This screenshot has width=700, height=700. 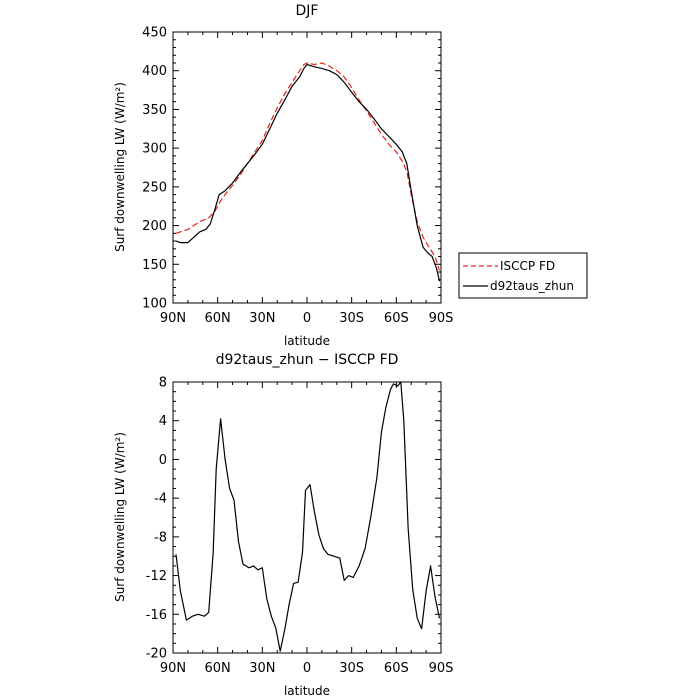 What do you see at coordinates (160, 499) in the screenshot?
I see `y-tick-label-4: -4` at bounding box center [160, 499].